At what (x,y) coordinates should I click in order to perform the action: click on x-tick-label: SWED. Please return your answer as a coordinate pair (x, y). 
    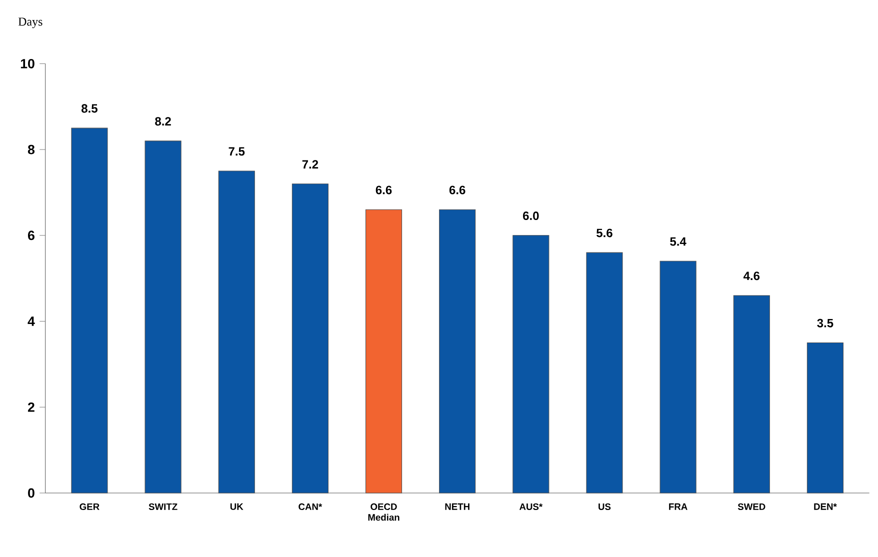
    Looking at the image, I should click on (752, 506).